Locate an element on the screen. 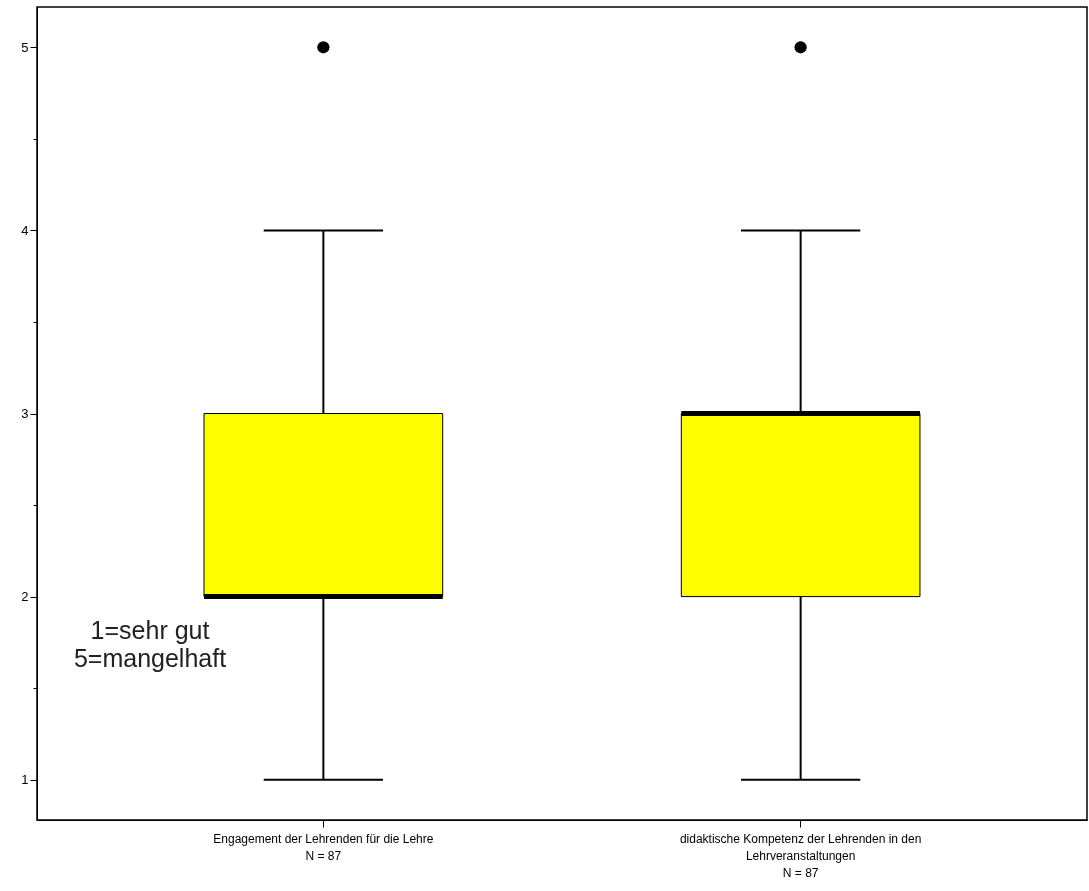 This screenshot has width=1089, height=891. y-tick-label: 3 is located at coordinates (25, 413).